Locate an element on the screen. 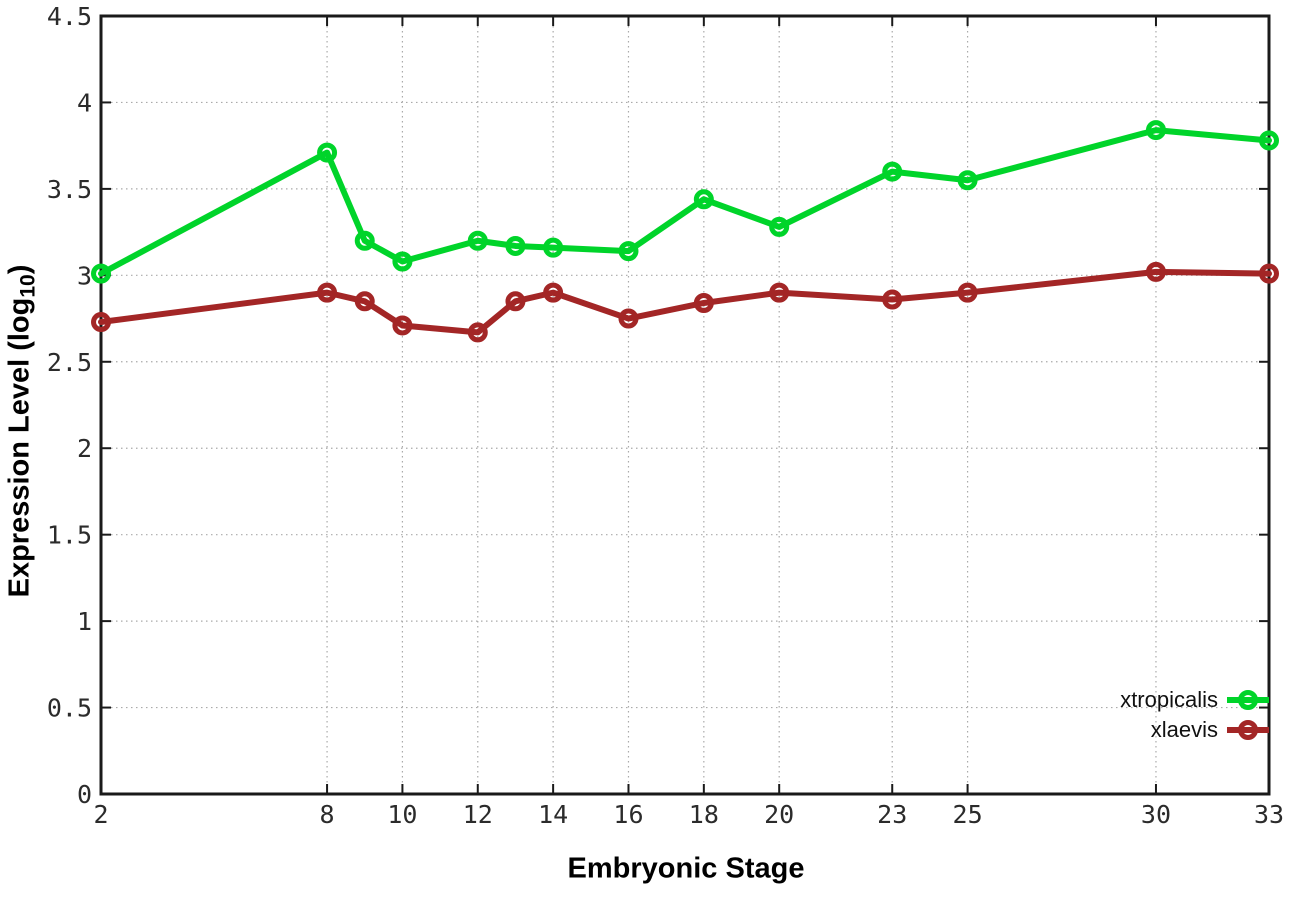  legend-row-xlaevis: xlaevis is located at coordinates (1210, 730).